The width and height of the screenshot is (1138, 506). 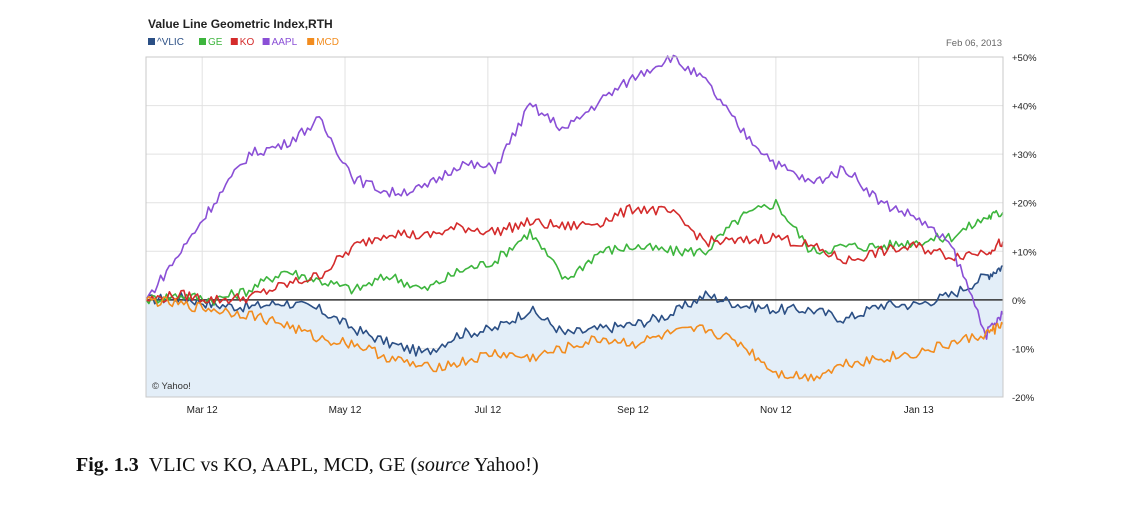 What do you see at coordinates (504, 465) in the screenshot?
I see `caption-text-end: Yahoo!)` at bounding box center [504, 465].